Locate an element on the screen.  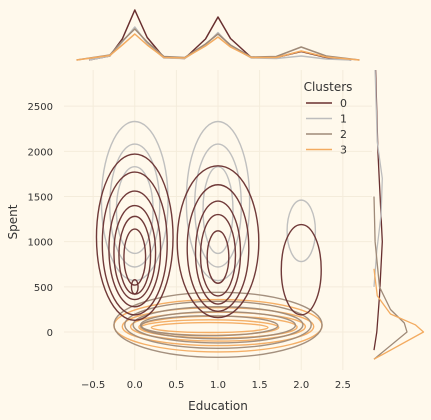
x-tick-label: 2.5 is located at coordinates (343, 385).